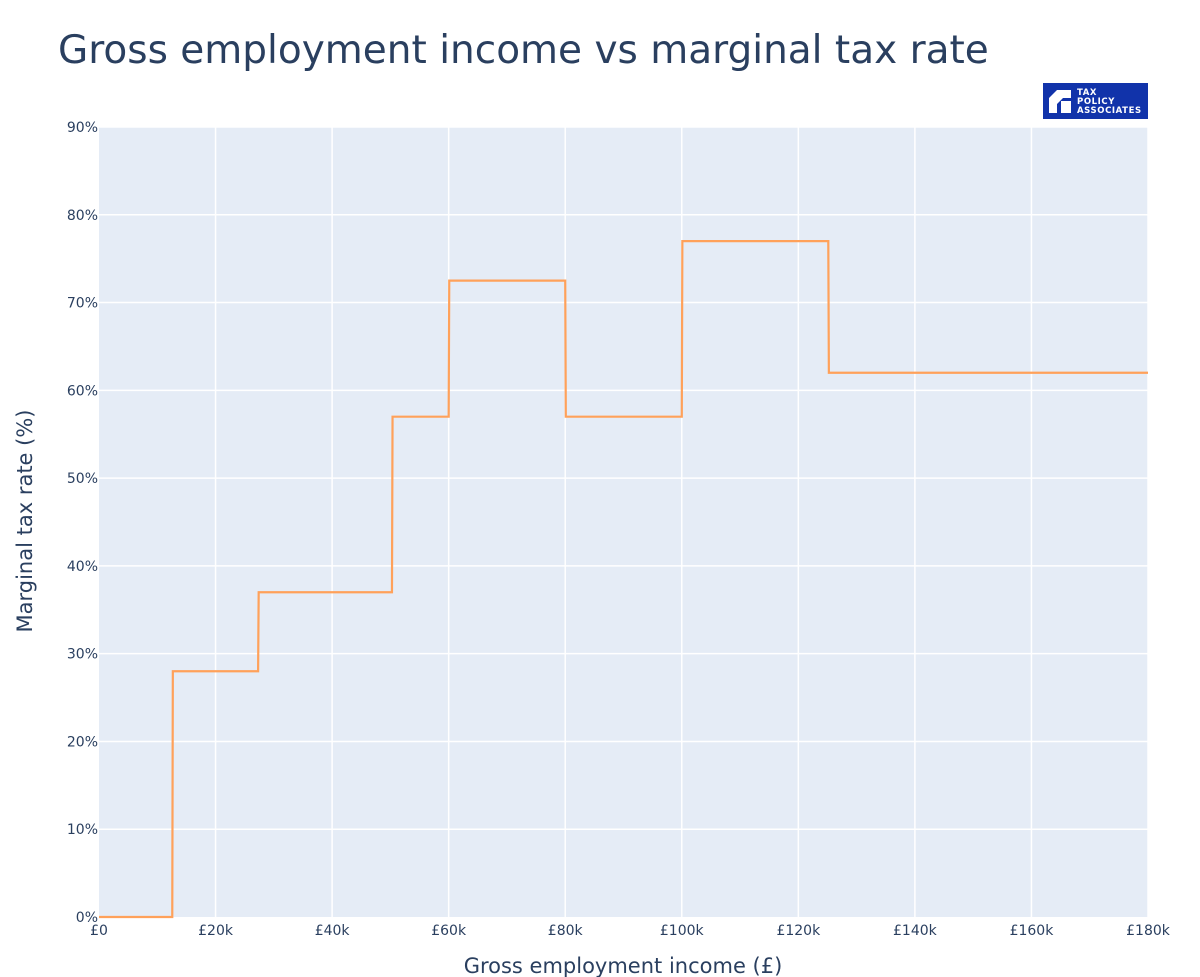 The image size is (1200, 977). What do you see at coordinates (1060, 101) in the screenshot?
I see `logo-mark-icon` at bounding box center [1060, 101].